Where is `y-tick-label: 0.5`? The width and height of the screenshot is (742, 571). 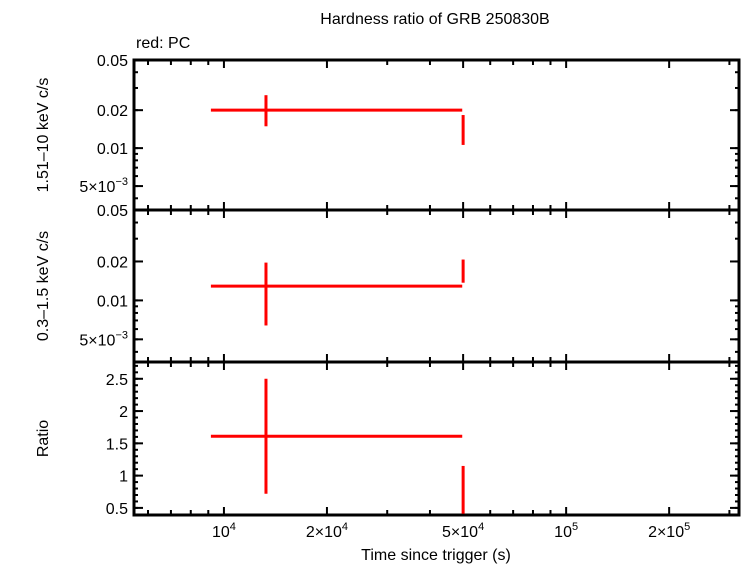
y-tick-label: 0.5 is located at coordinates (117, 509).